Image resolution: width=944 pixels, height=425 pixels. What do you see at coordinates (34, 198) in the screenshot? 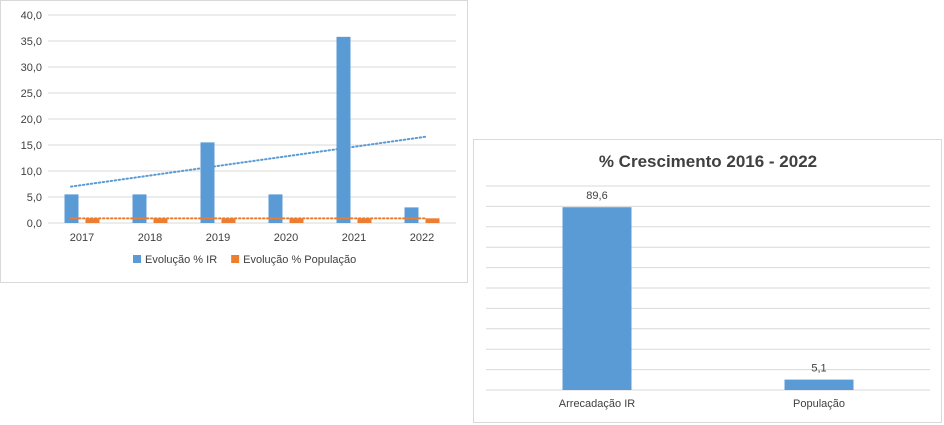
I see `y-tick-label: 5,0` at bounding box center [34, 198].